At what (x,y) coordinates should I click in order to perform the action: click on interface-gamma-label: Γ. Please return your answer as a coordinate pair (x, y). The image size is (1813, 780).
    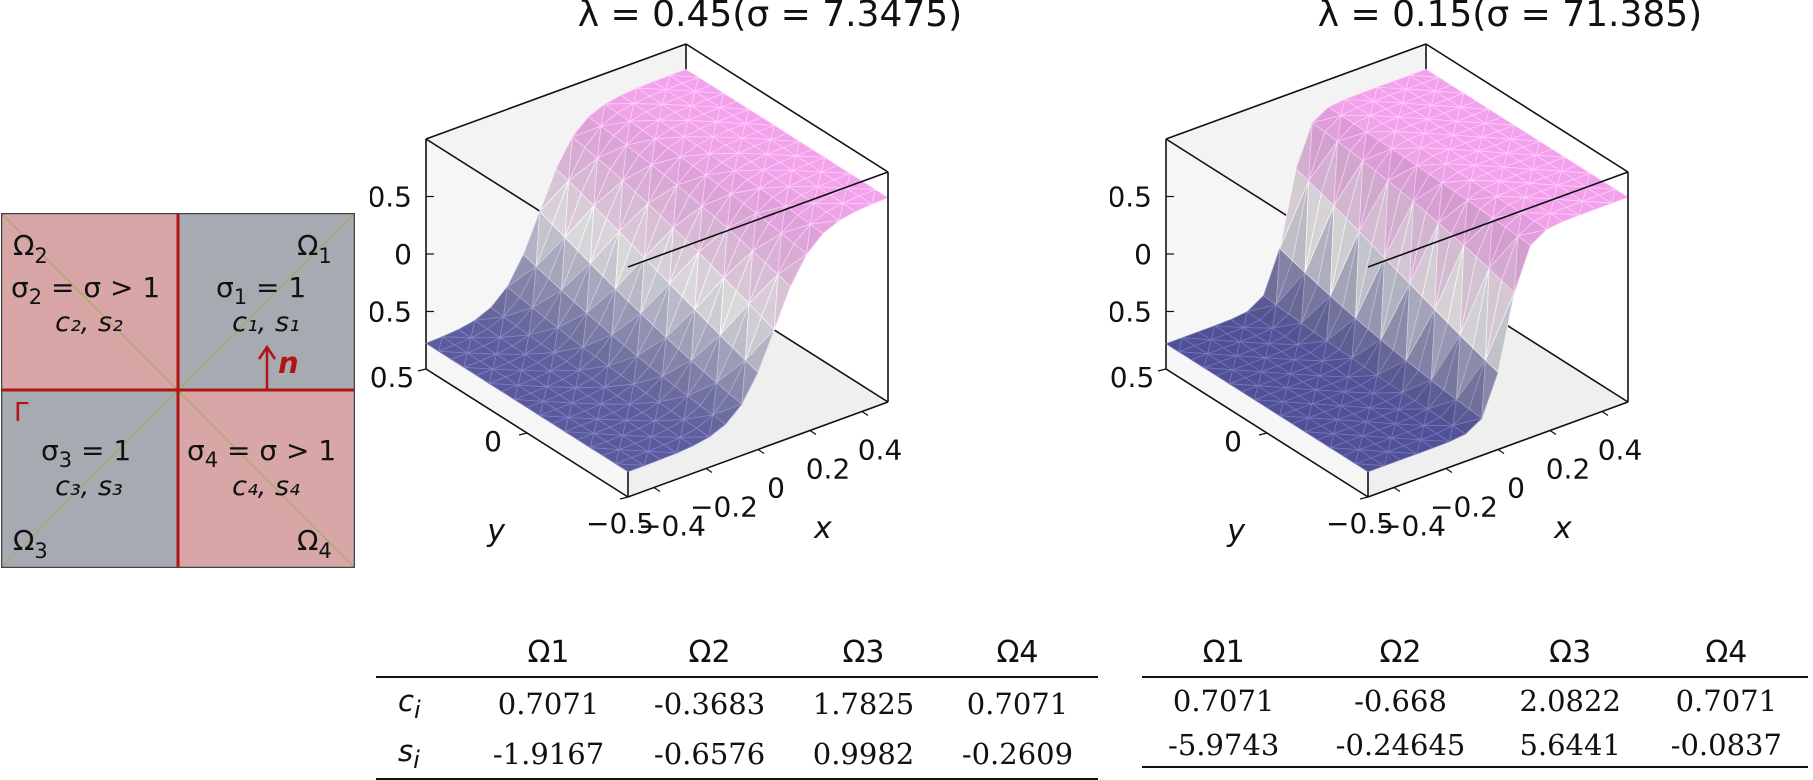
    Looking at the image, I should click on (21, 413).